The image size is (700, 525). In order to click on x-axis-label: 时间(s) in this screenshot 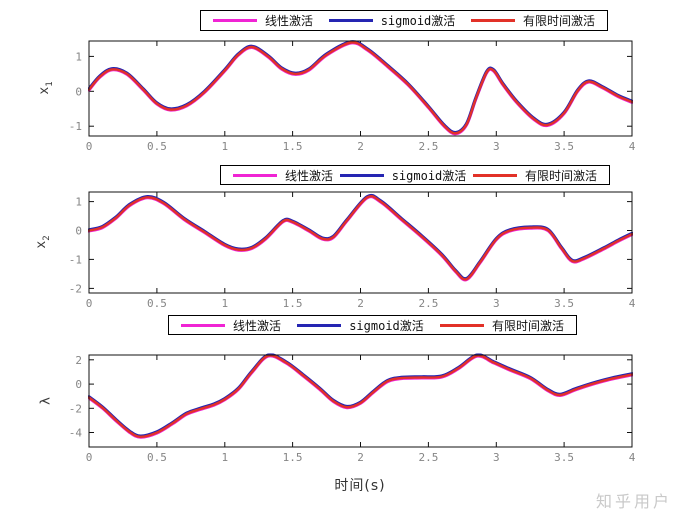, I will do `click(360, 486)`.